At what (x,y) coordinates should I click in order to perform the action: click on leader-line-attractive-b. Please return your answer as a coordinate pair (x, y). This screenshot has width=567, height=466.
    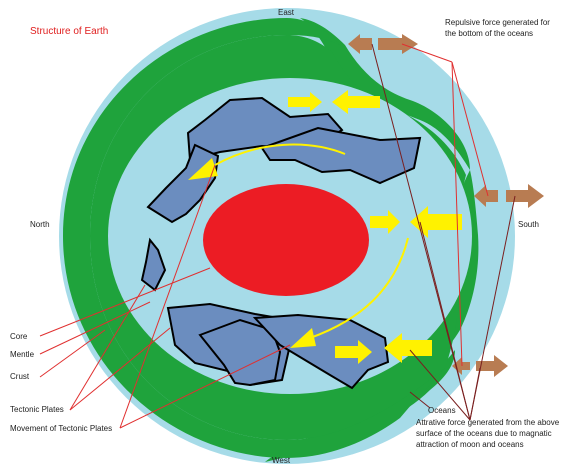
    Looking at the image, I should click on (445, 321).